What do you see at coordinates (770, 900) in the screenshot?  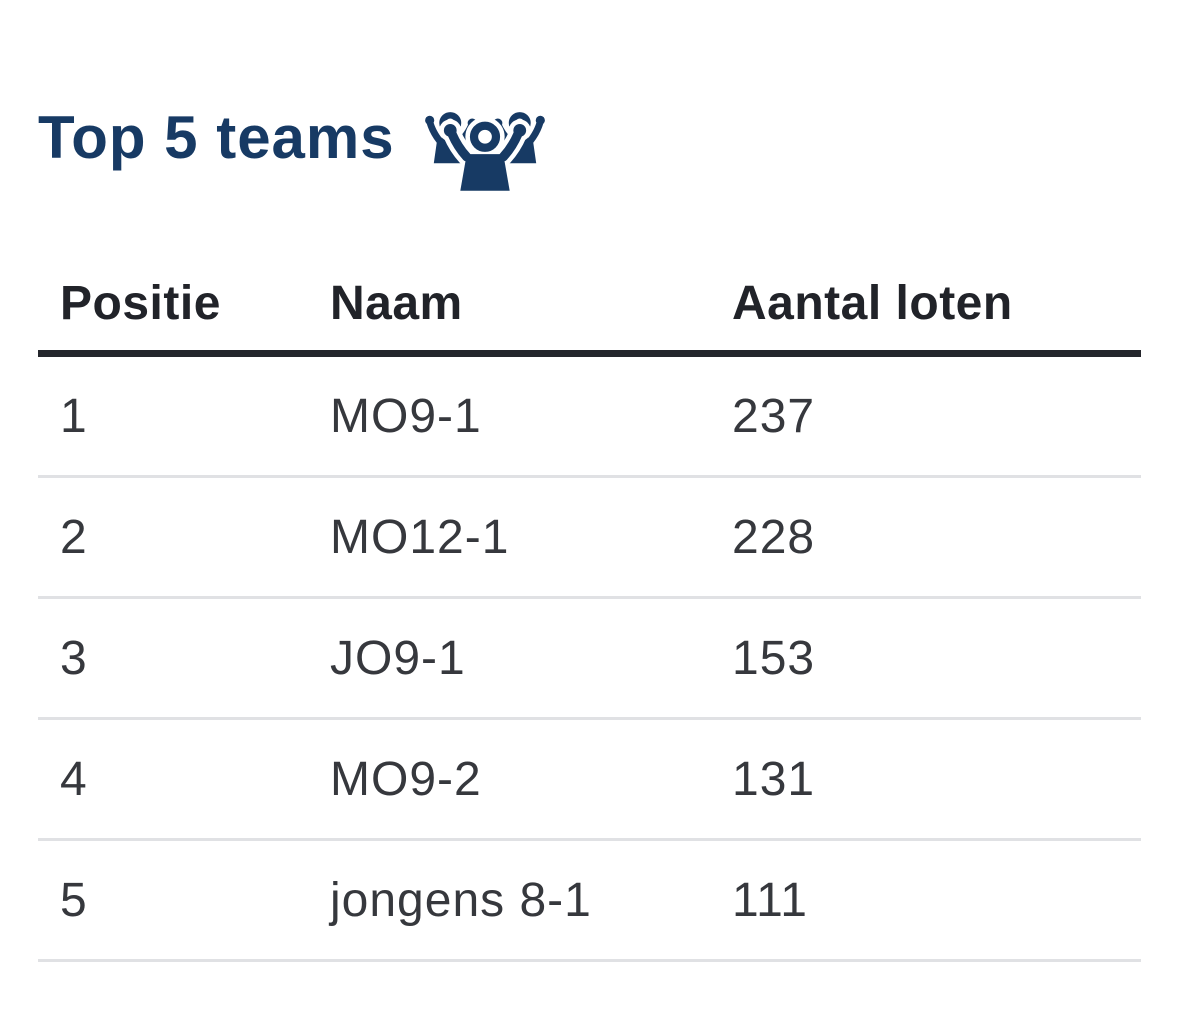 I see `cell-aantal-loten: 111` at bounding box center [770, 900].